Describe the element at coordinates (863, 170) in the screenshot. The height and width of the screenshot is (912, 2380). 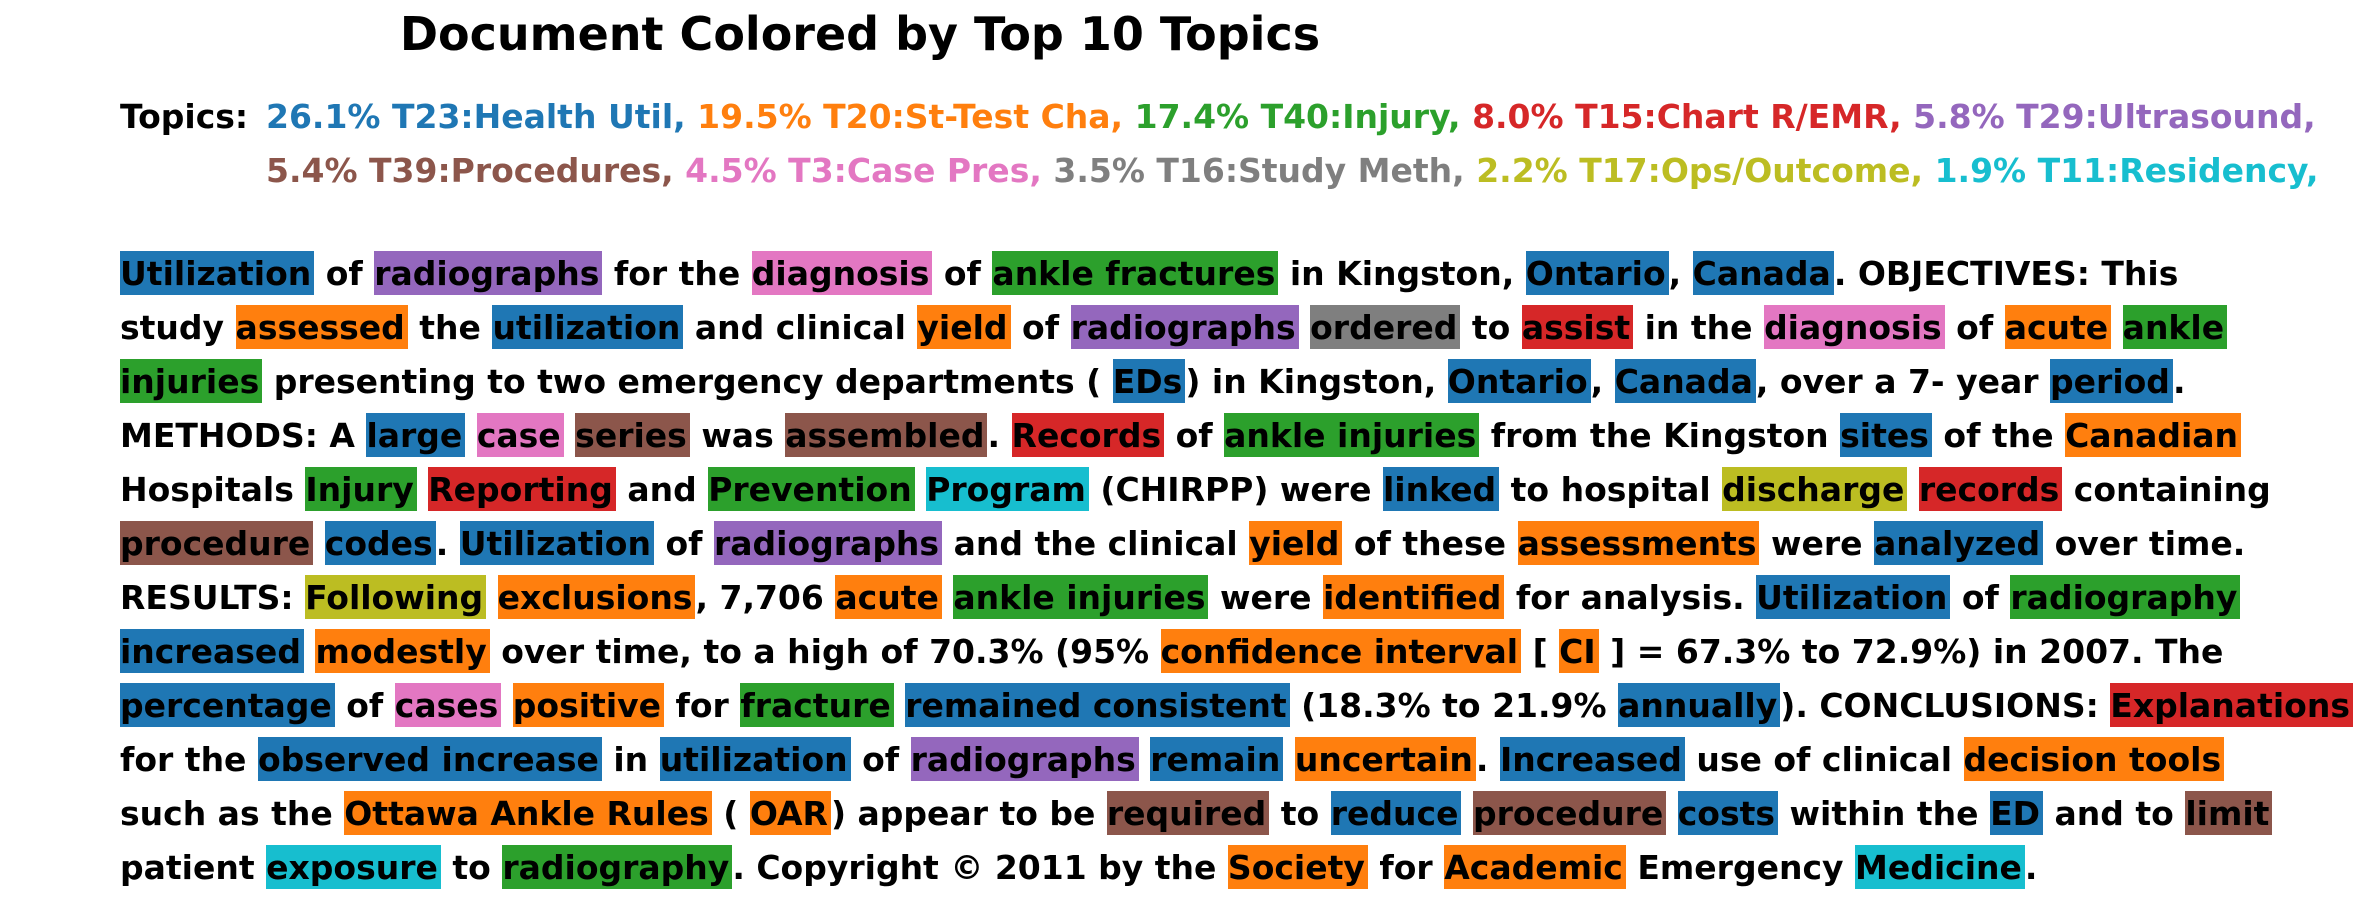
I see `legend-entry-t3: 4.5% T3:Case Pres,` at that location.